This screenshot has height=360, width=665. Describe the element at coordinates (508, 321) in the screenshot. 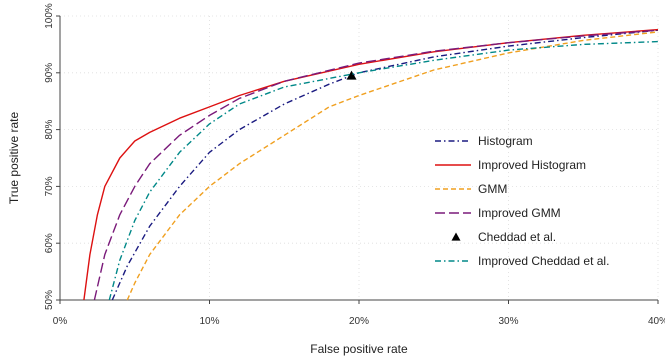

I see `x-tick-label: 30%` at that location.